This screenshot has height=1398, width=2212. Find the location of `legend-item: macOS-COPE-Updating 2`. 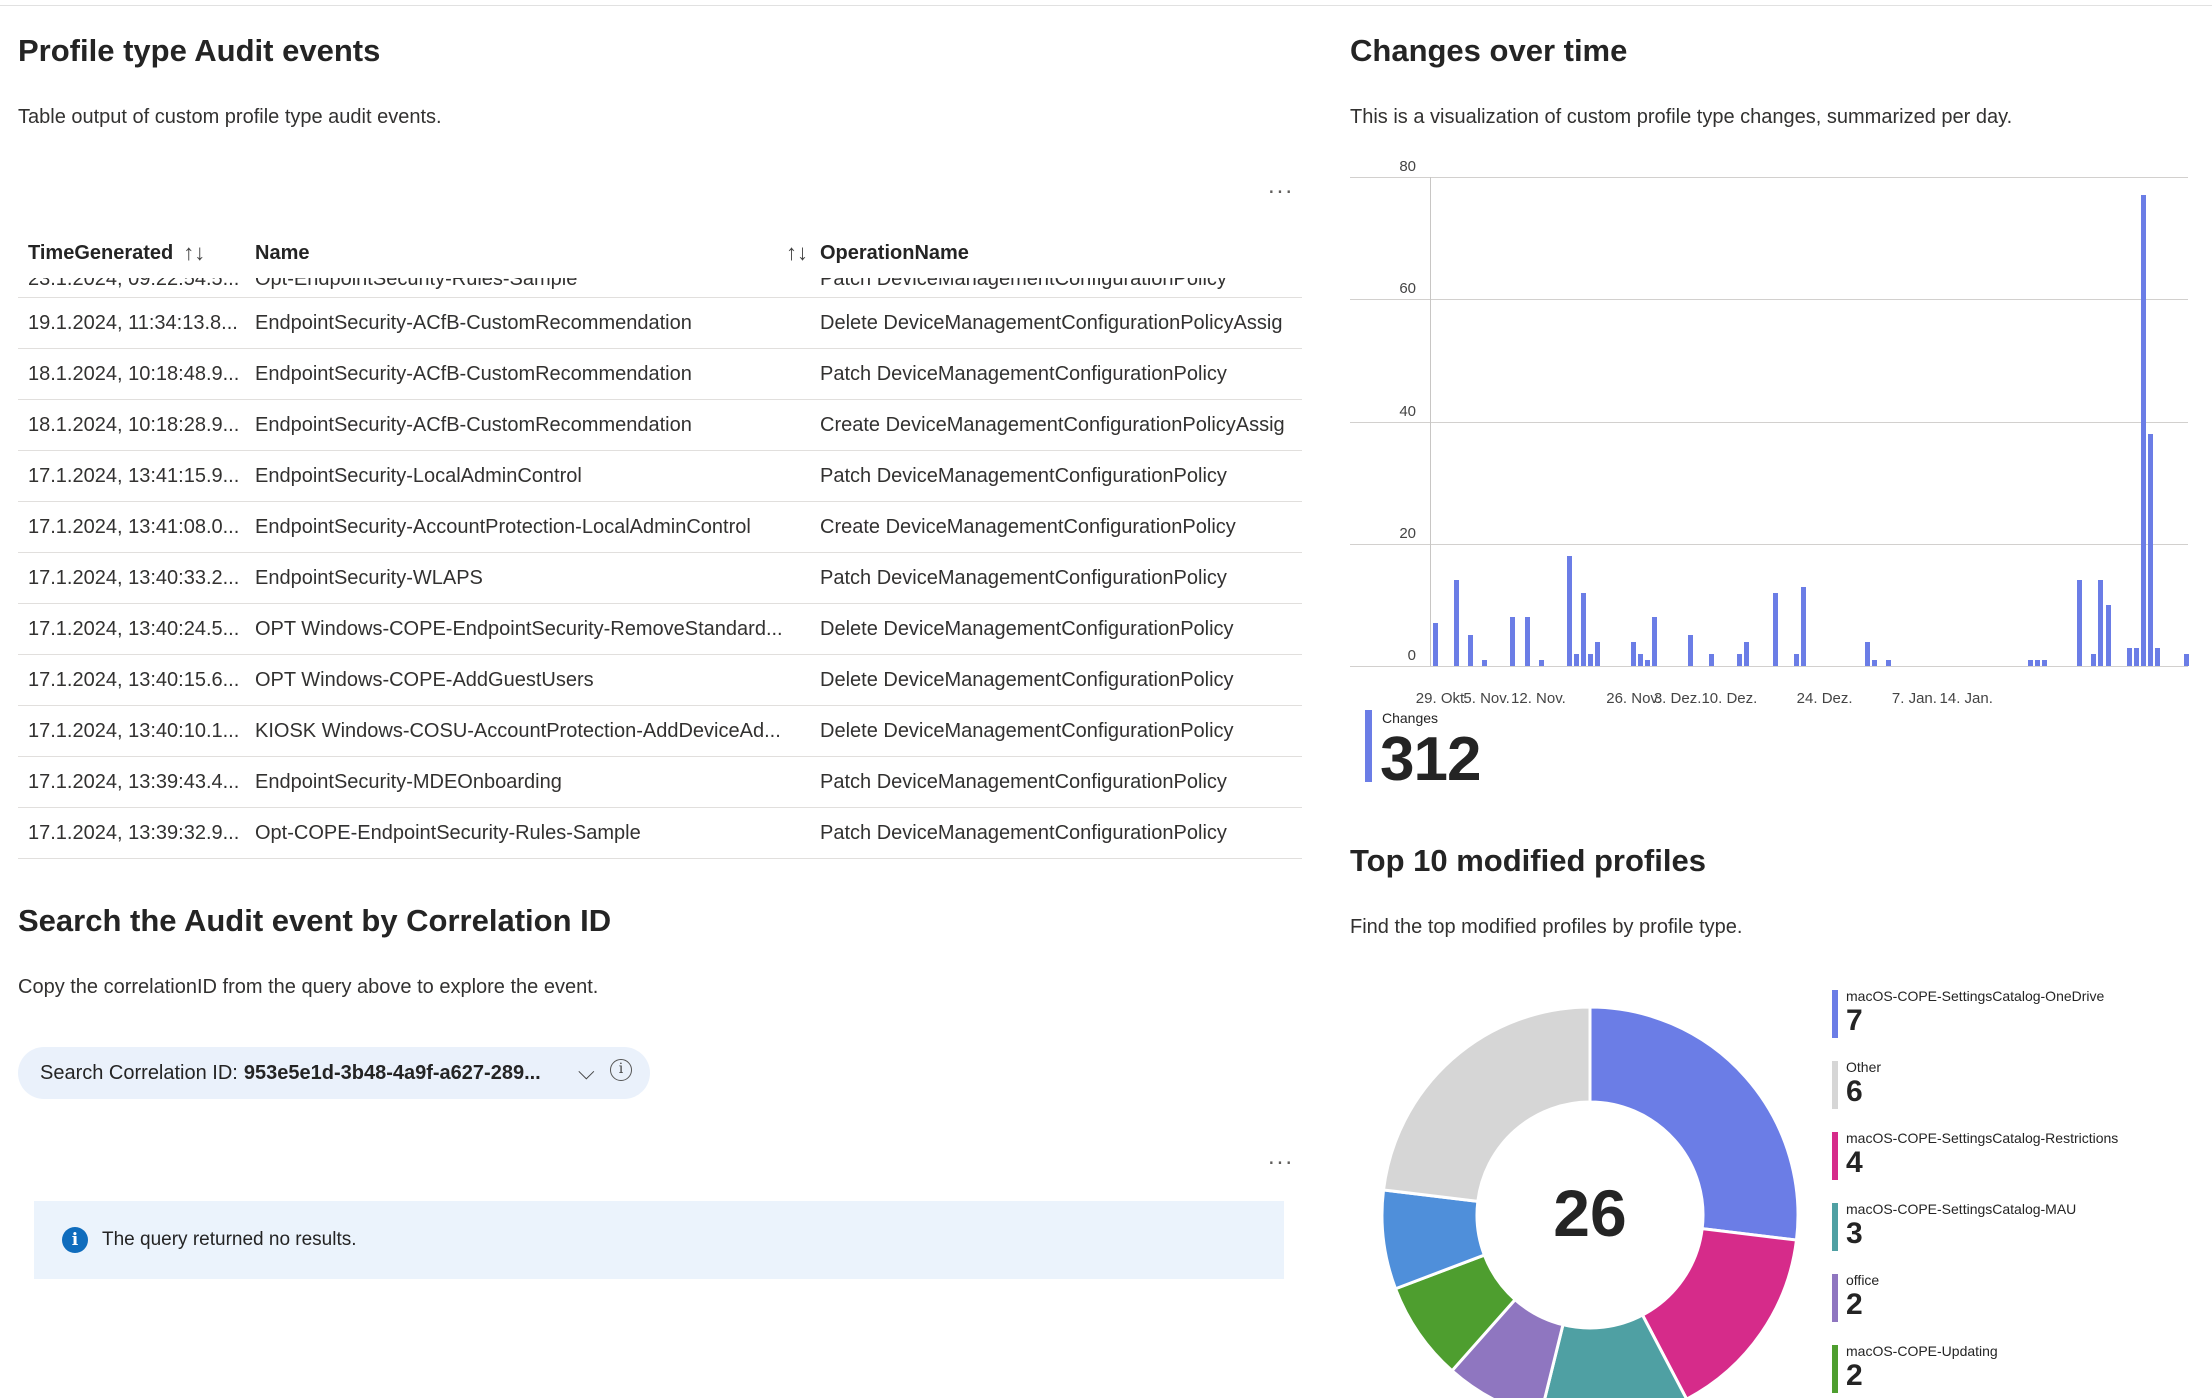

legend-item: macOS-COPE-Updating 2 is located at coordinates (2017, 1369).